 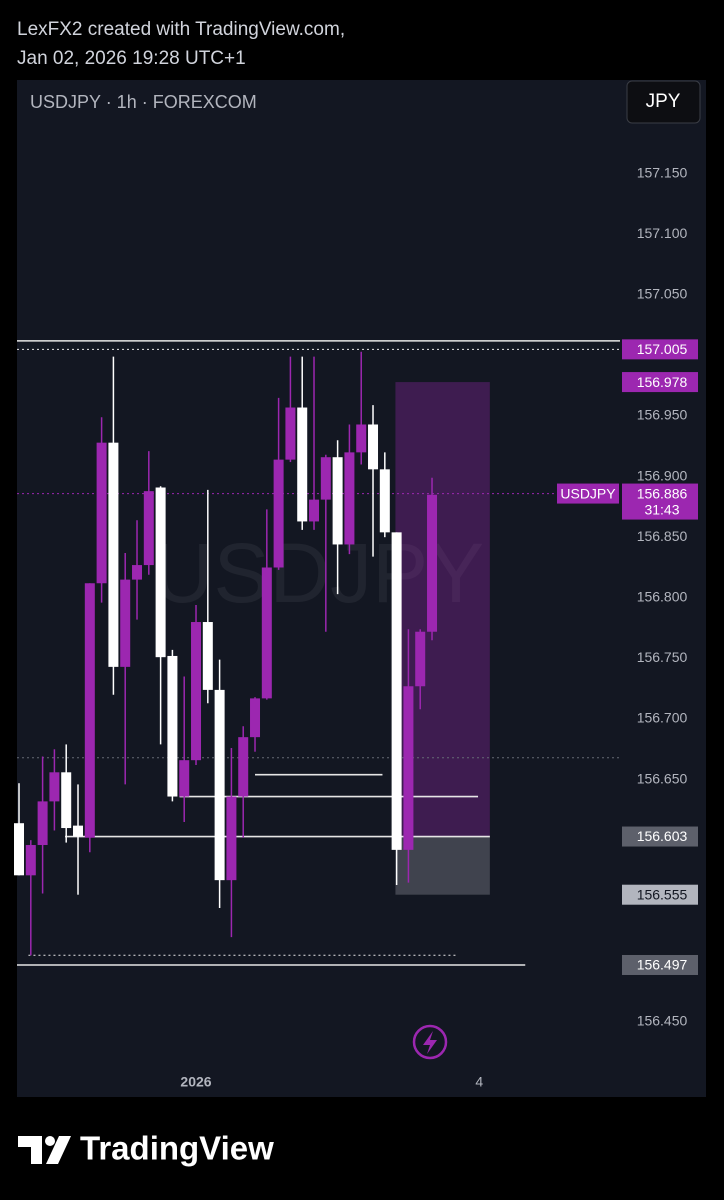 I want to click on x-tick-label: 2026, so click(x=195, y=1082).